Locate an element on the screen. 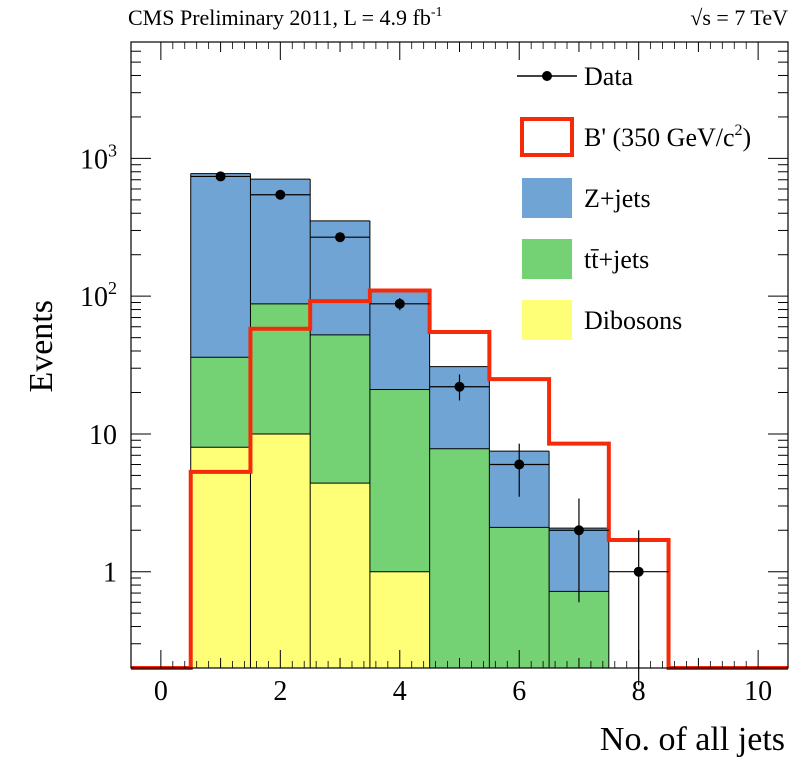  x-tick-label: 10 is located at coordinates (758, 691).